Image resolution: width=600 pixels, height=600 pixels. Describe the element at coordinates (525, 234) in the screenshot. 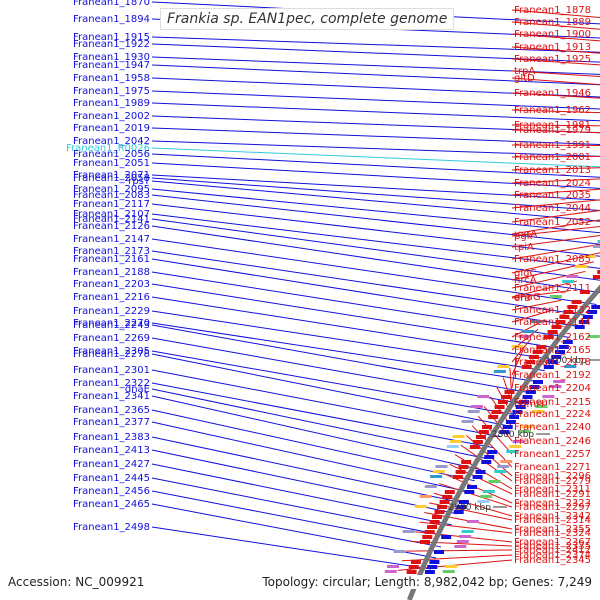

I see `gene-label: uvrA` at that location.